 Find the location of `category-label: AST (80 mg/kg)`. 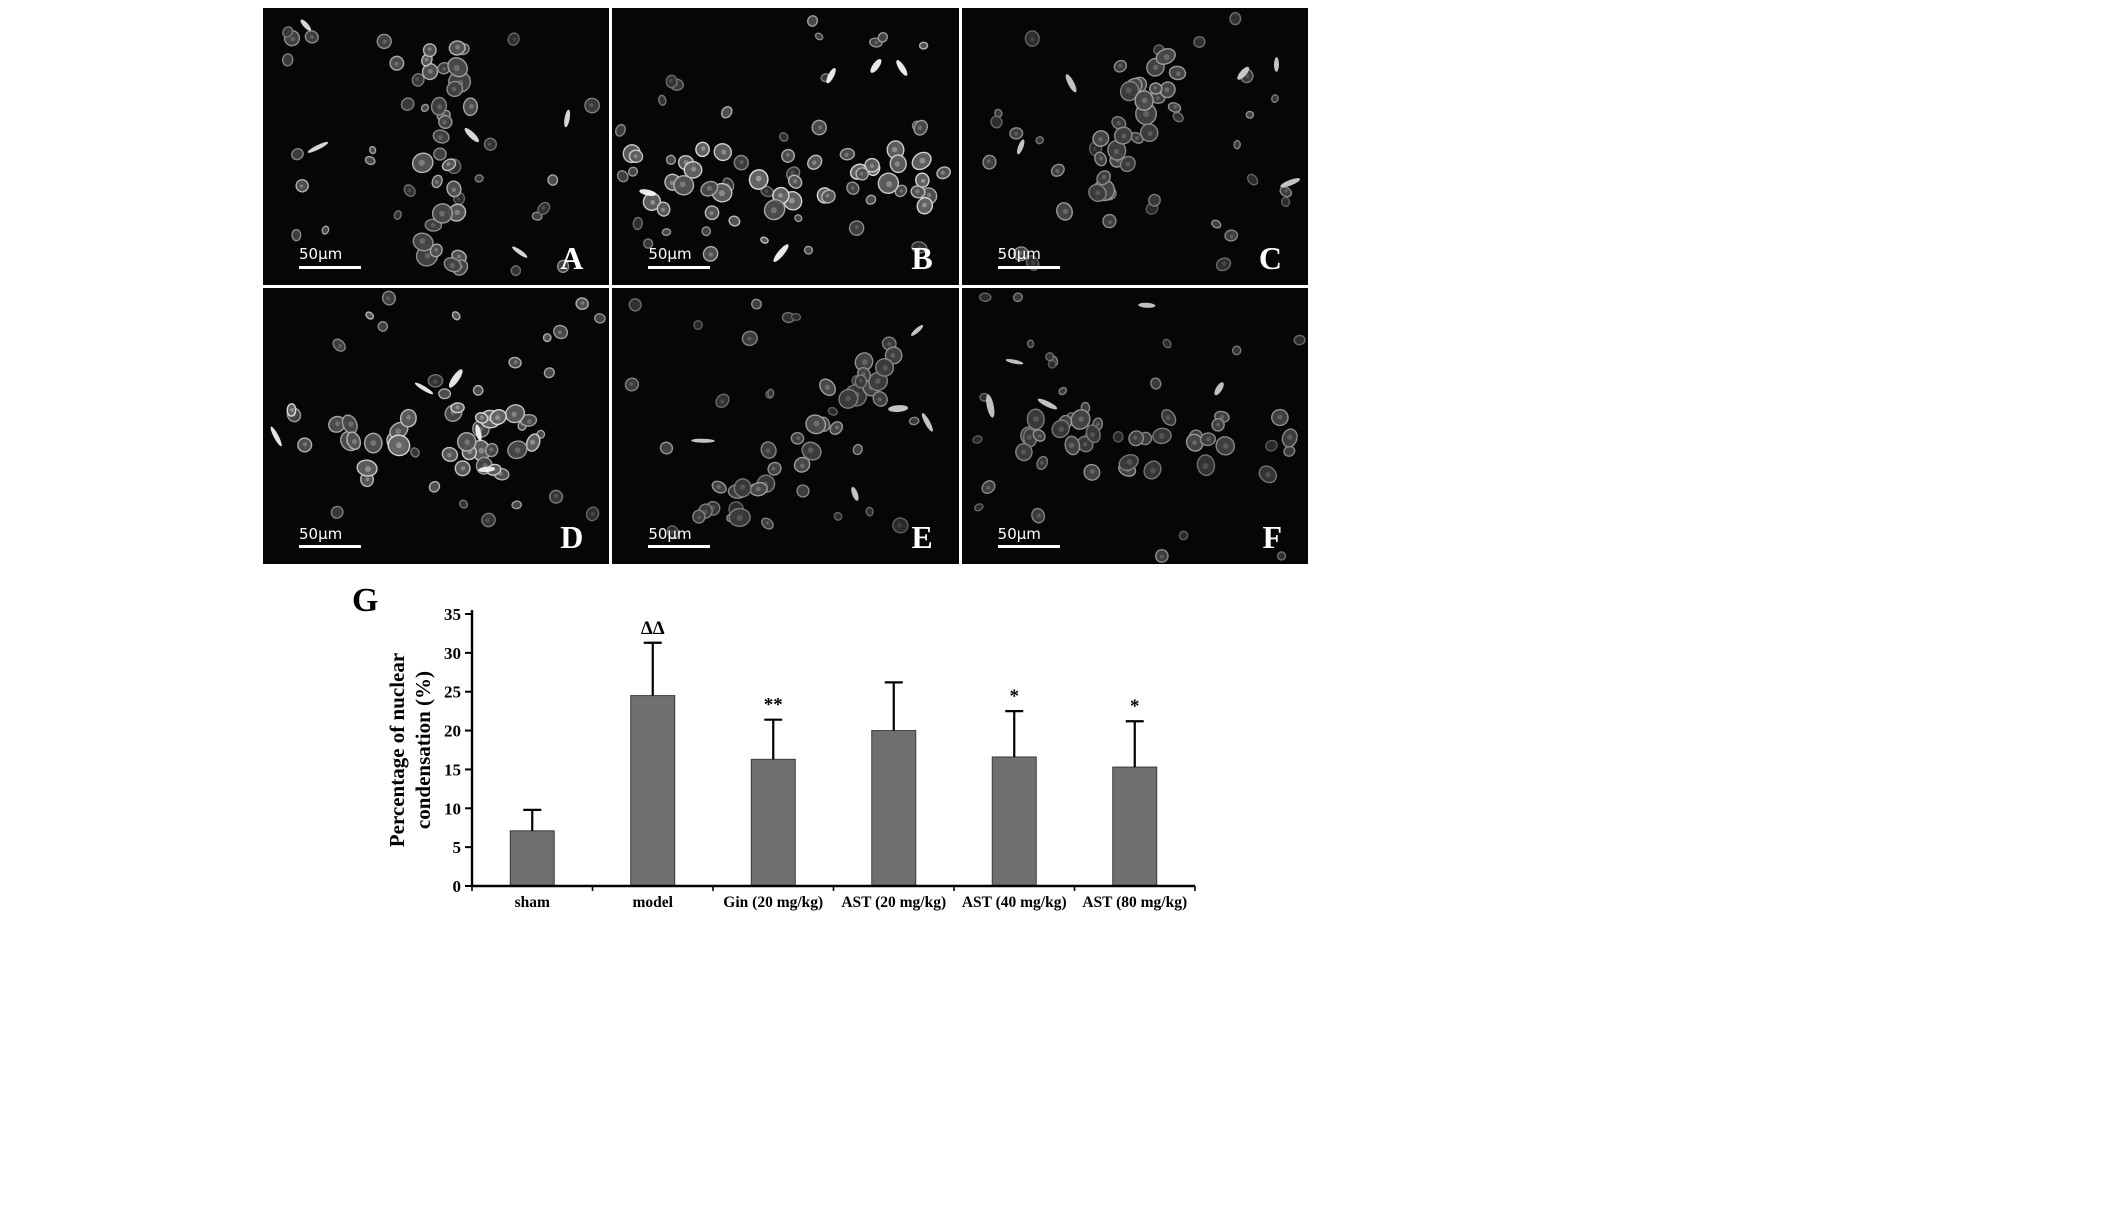

category-label: AST (80 mg/kg) is located at coordinates (1134, 902).